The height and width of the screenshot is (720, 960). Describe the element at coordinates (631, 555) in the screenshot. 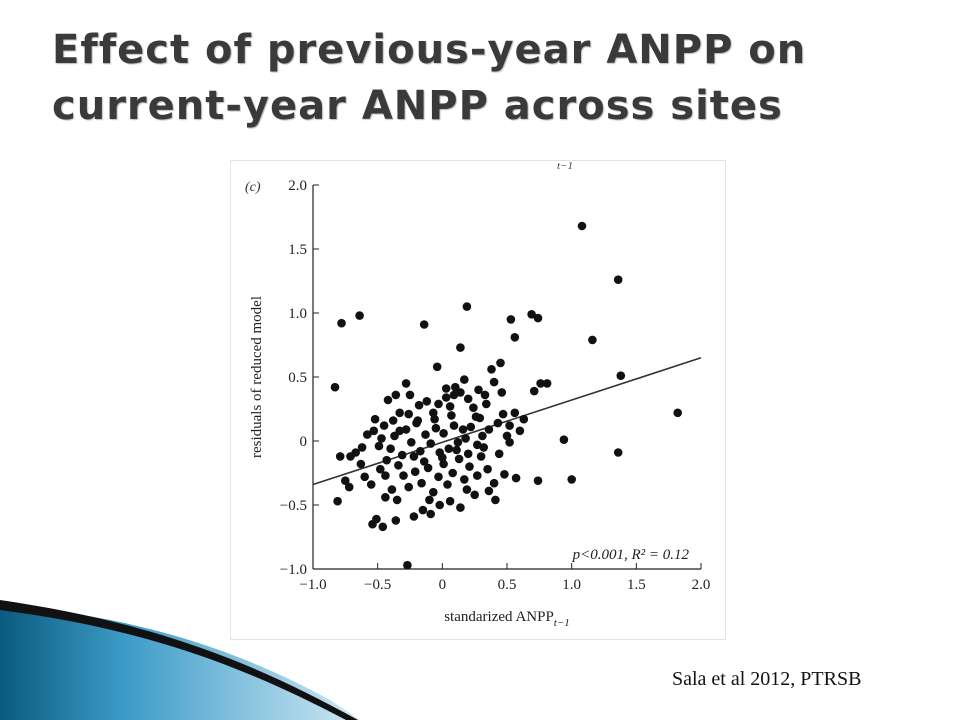

I see `stats-annotation: p<0.001, R² = 0.12` at that location.